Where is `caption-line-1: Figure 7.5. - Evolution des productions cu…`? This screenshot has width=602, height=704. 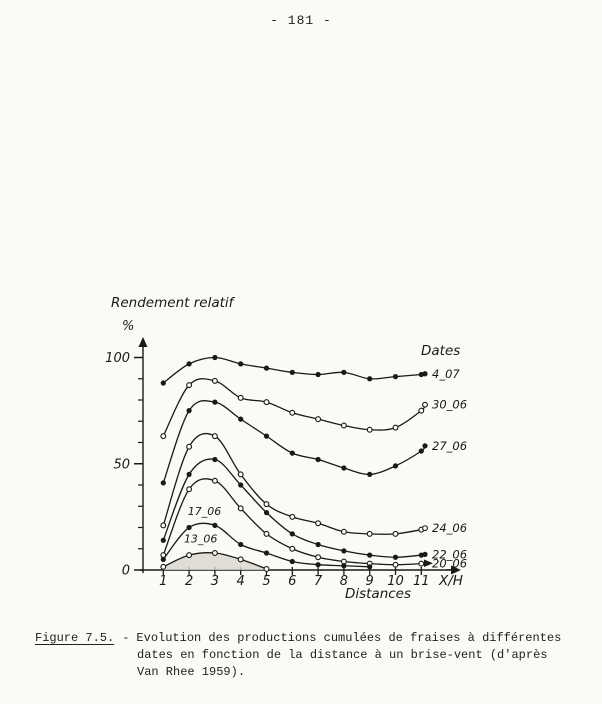 caption-line-1: Figure 7.5. - Evolution des productions cu… is located at coordinates (315, 638).